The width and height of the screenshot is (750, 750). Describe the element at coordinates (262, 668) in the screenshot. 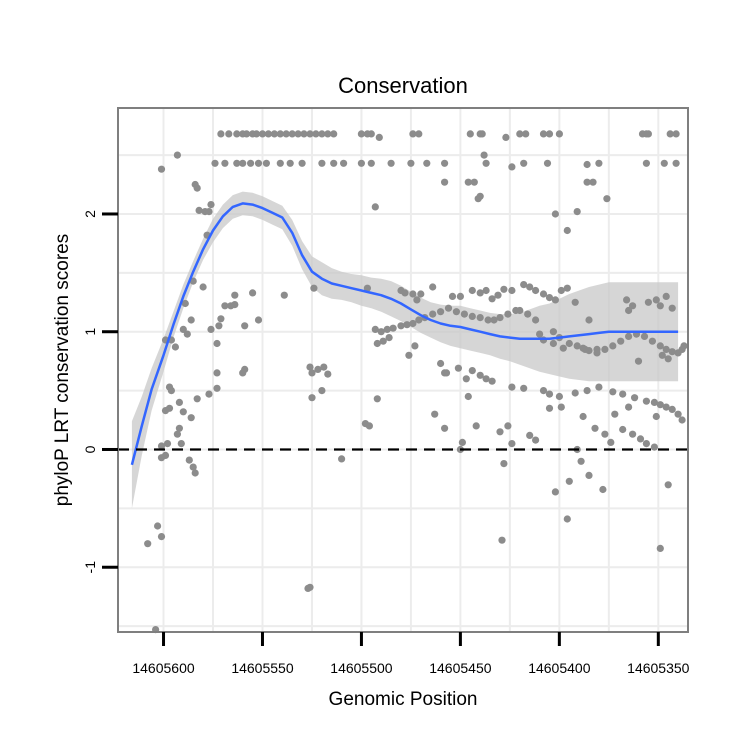

I see `x-tick-label: 14605550` at that location.